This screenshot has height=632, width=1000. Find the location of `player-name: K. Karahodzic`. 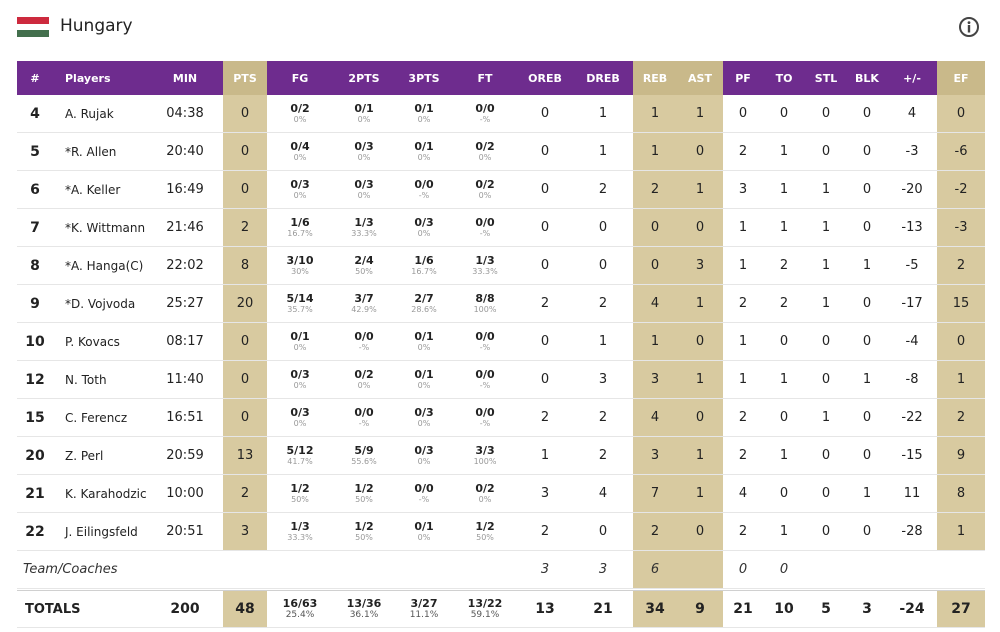

player-name: K. Karahodzic is located at coordinates (100, 493).